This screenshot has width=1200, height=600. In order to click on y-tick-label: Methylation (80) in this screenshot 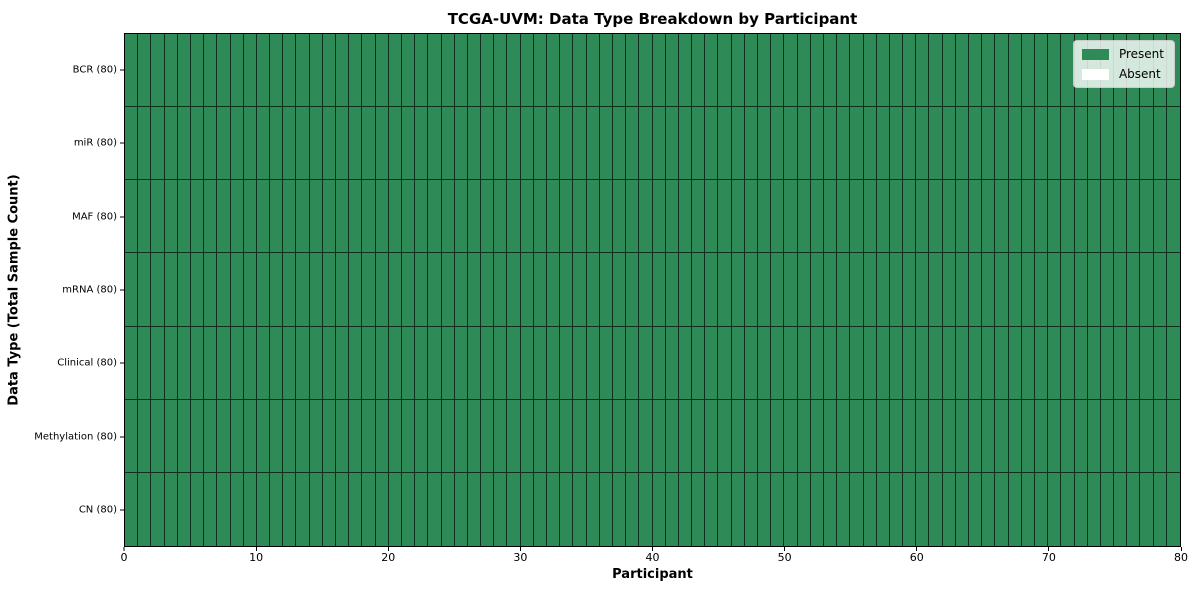, I will do `click(75, 437)`.